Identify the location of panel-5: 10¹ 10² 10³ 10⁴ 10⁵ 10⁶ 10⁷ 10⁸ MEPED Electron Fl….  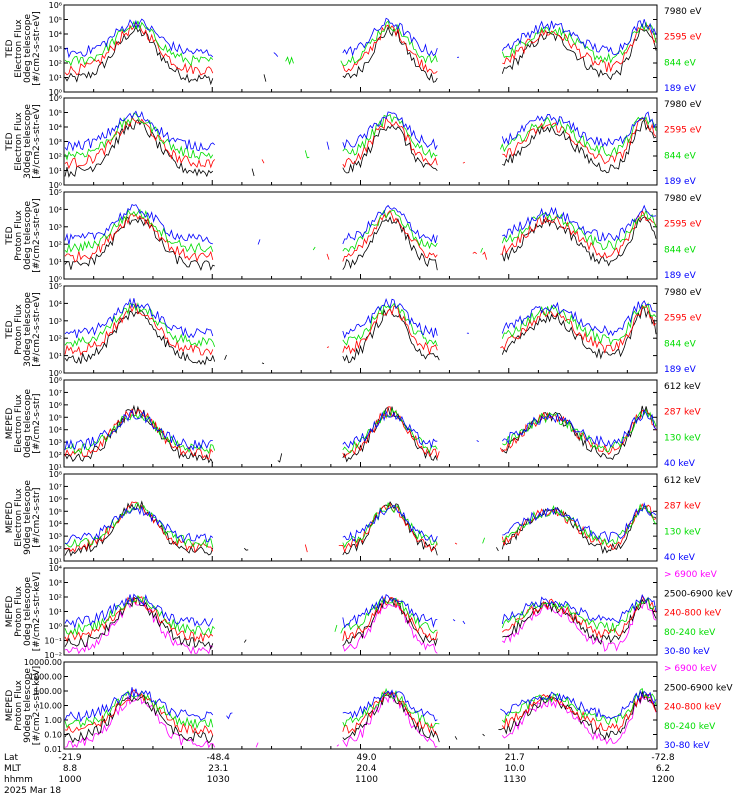
(353, 424).